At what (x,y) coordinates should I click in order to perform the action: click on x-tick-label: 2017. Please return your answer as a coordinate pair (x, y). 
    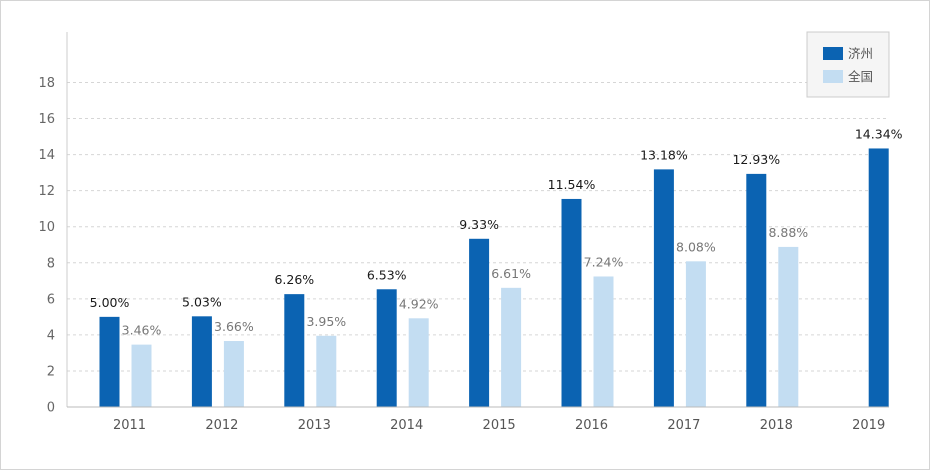
    Looking at the image, I should click on (683, 425).